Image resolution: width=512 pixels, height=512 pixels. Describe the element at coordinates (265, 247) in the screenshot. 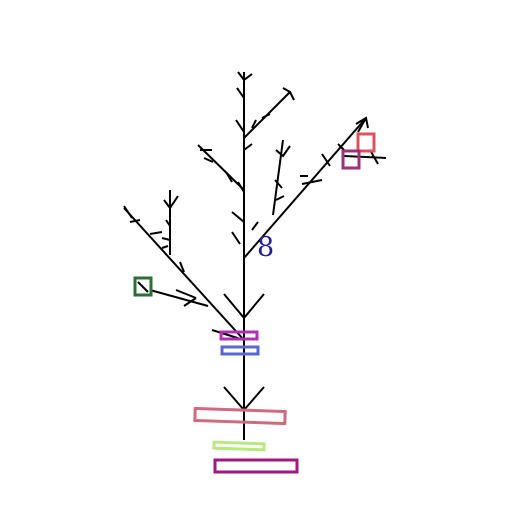

I see `number-label: 8` at that location.